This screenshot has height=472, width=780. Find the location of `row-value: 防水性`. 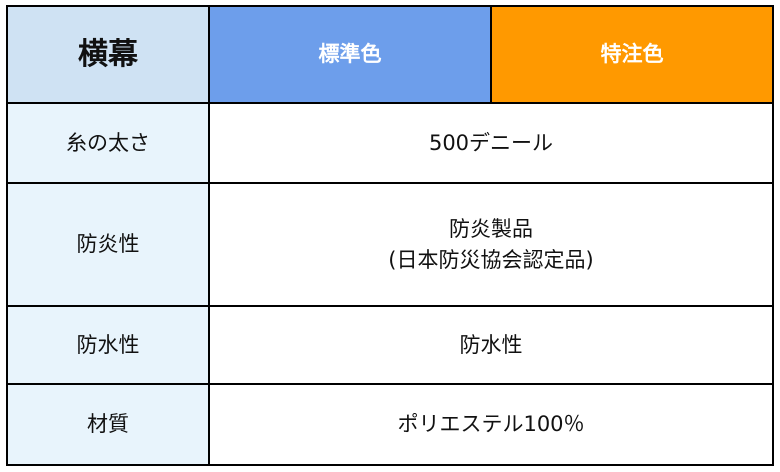

row-value: 防水性 is located at coordinates (491, 345).